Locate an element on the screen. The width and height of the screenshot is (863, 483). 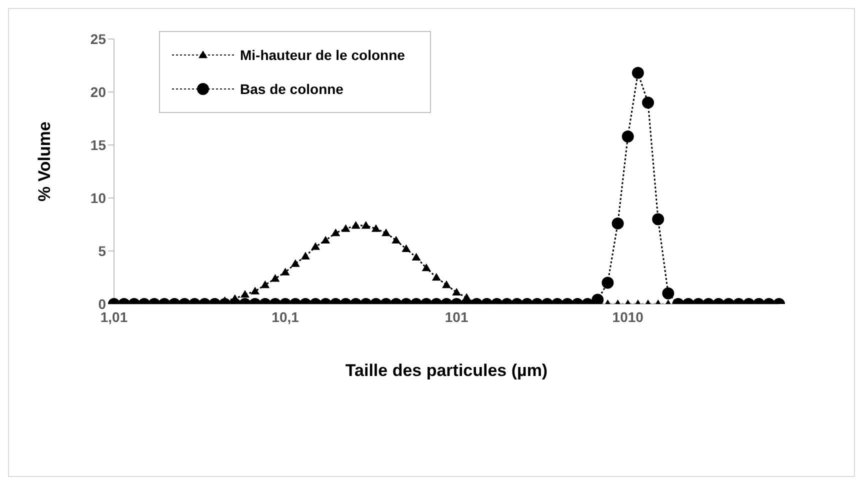
y-tick-label: 15 is located at coordinates (98, 144).